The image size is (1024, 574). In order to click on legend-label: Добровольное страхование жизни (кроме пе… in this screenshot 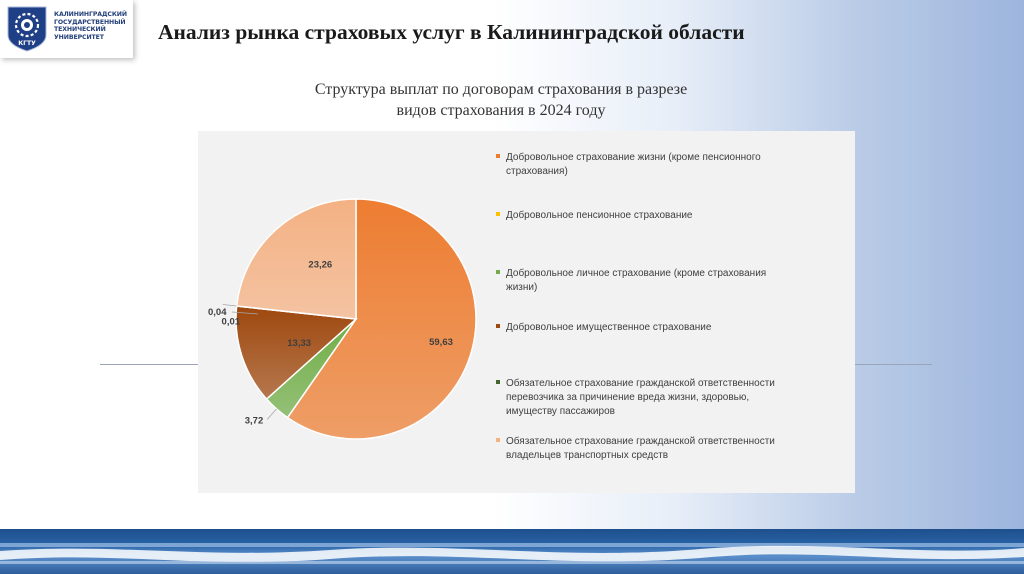, I will do `click(633, 164)`.